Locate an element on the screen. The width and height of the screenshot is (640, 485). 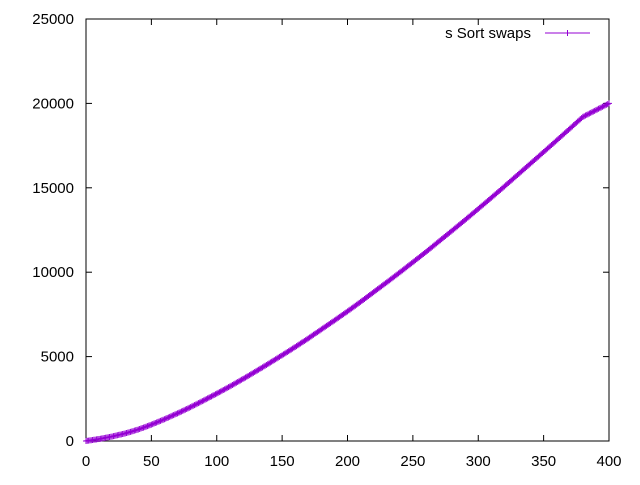
legend-plus-marker is located at coordinates (567, 33).